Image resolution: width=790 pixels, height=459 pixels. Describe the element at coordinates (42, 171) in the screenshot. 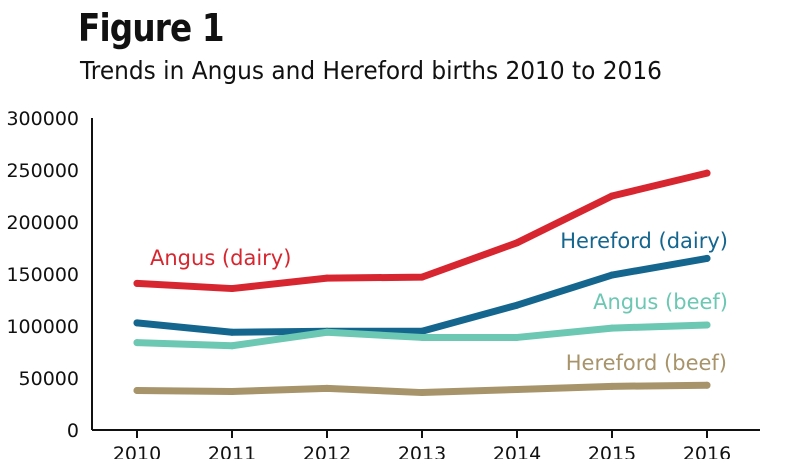

I see `y-tick-label: 250000` at that location.